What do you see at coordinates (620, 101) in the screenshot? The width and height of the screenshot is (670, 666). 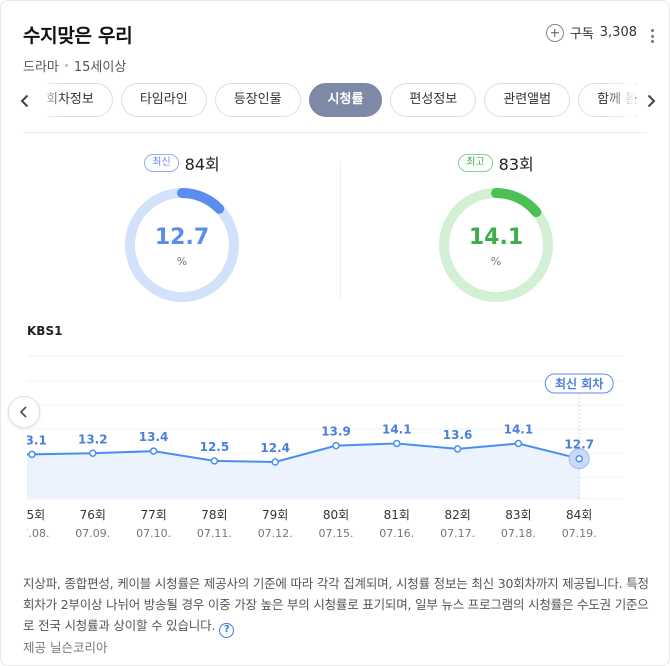 I see `tab-fade-right` at bounding box center [620, 101].